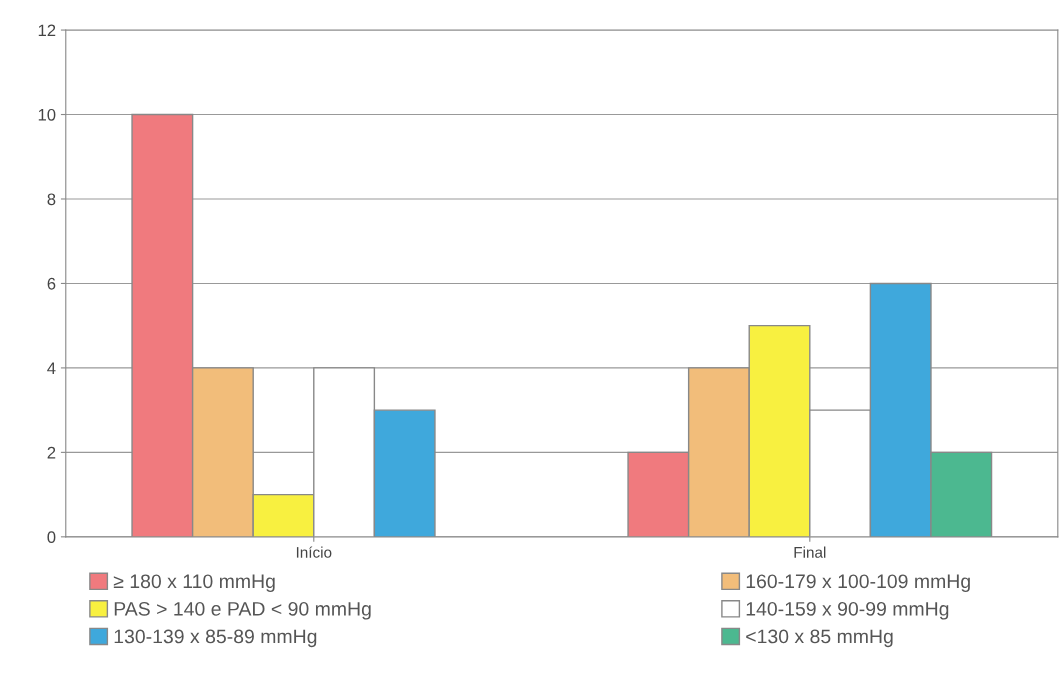 Image resolution: width=1061 pixels, height=699 pixels. Describe the element at coordinates (47, 30) in the screenshot. I see `y-tick-label: 12` at that location.